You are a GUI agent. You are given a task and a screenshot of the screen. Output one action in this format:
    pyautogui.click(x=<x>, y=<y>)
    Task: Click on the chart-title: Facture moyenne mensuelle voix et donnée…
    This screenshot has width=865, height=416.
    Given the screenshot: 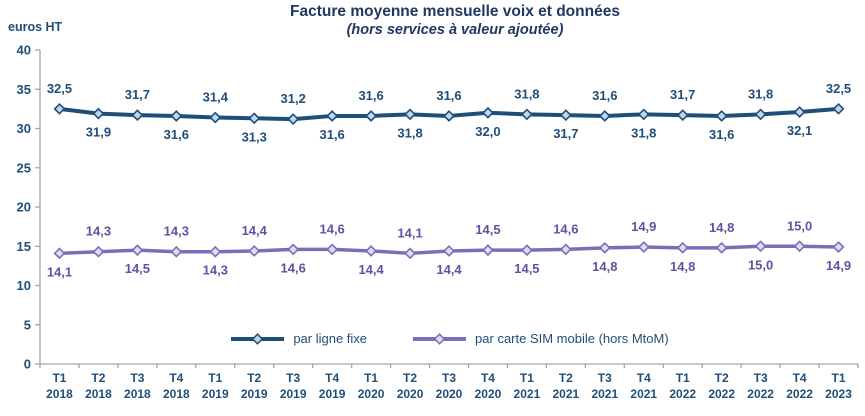 What is the action you would take?
    pyautogui.click(x=455, y=11)
    